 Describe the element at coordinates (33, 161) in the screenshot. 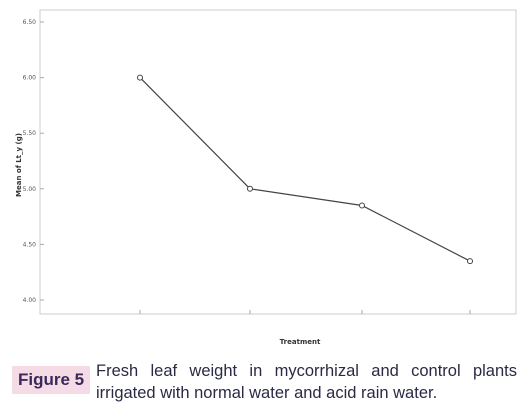

I see `y-axis: 6.50 6.00 5.50 5.00 4.50 4.00` at that location.